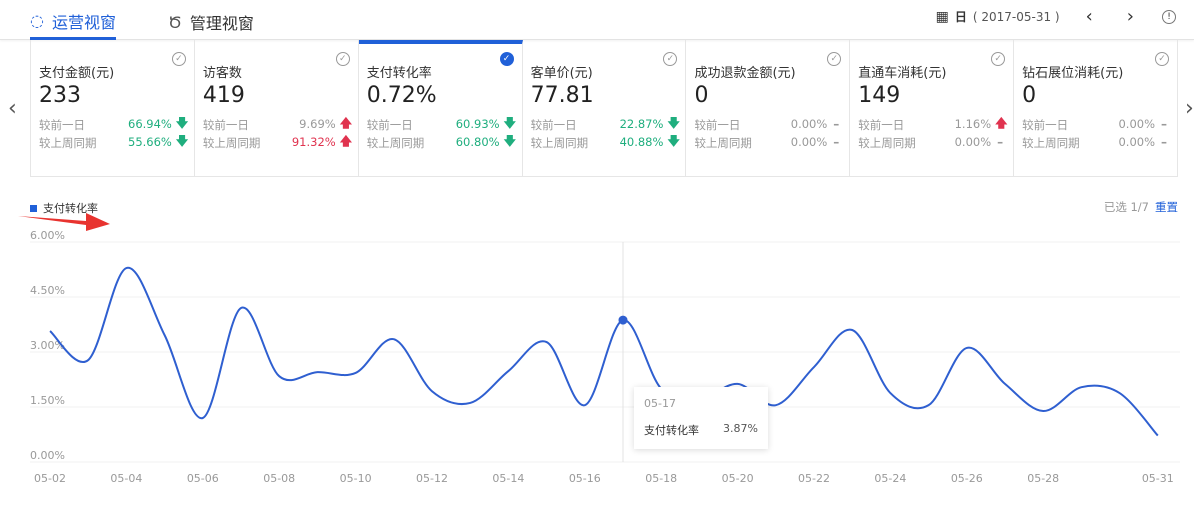  What do you see at coordinates (222, 73) in the screenshot?
I see `card-title: 访客数` at bounding box center [222, 73].